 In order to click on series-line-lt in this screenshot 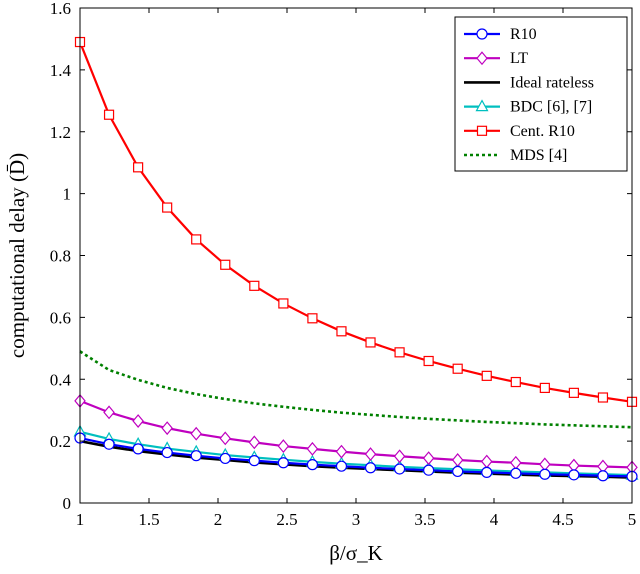, I will do `click(356, 434)`.